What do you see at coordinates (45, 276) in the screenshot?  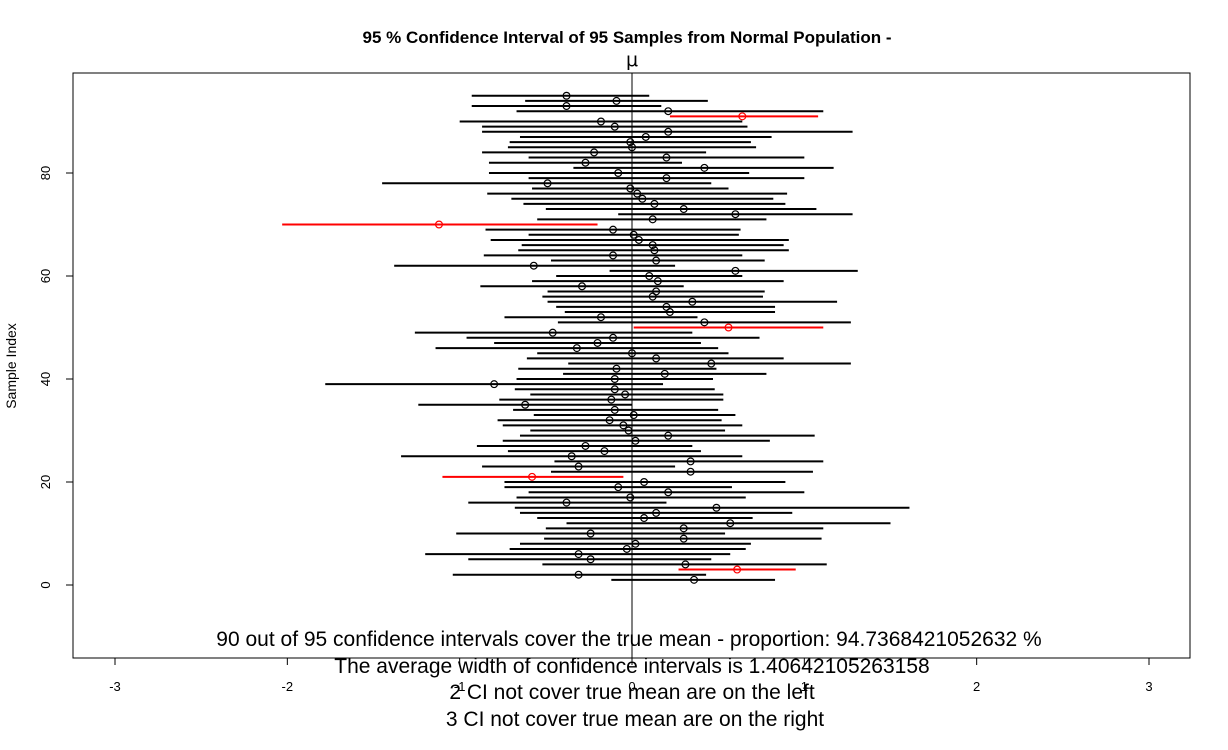 I see `y-tick-label: 60` at bounding box center [45, 276].